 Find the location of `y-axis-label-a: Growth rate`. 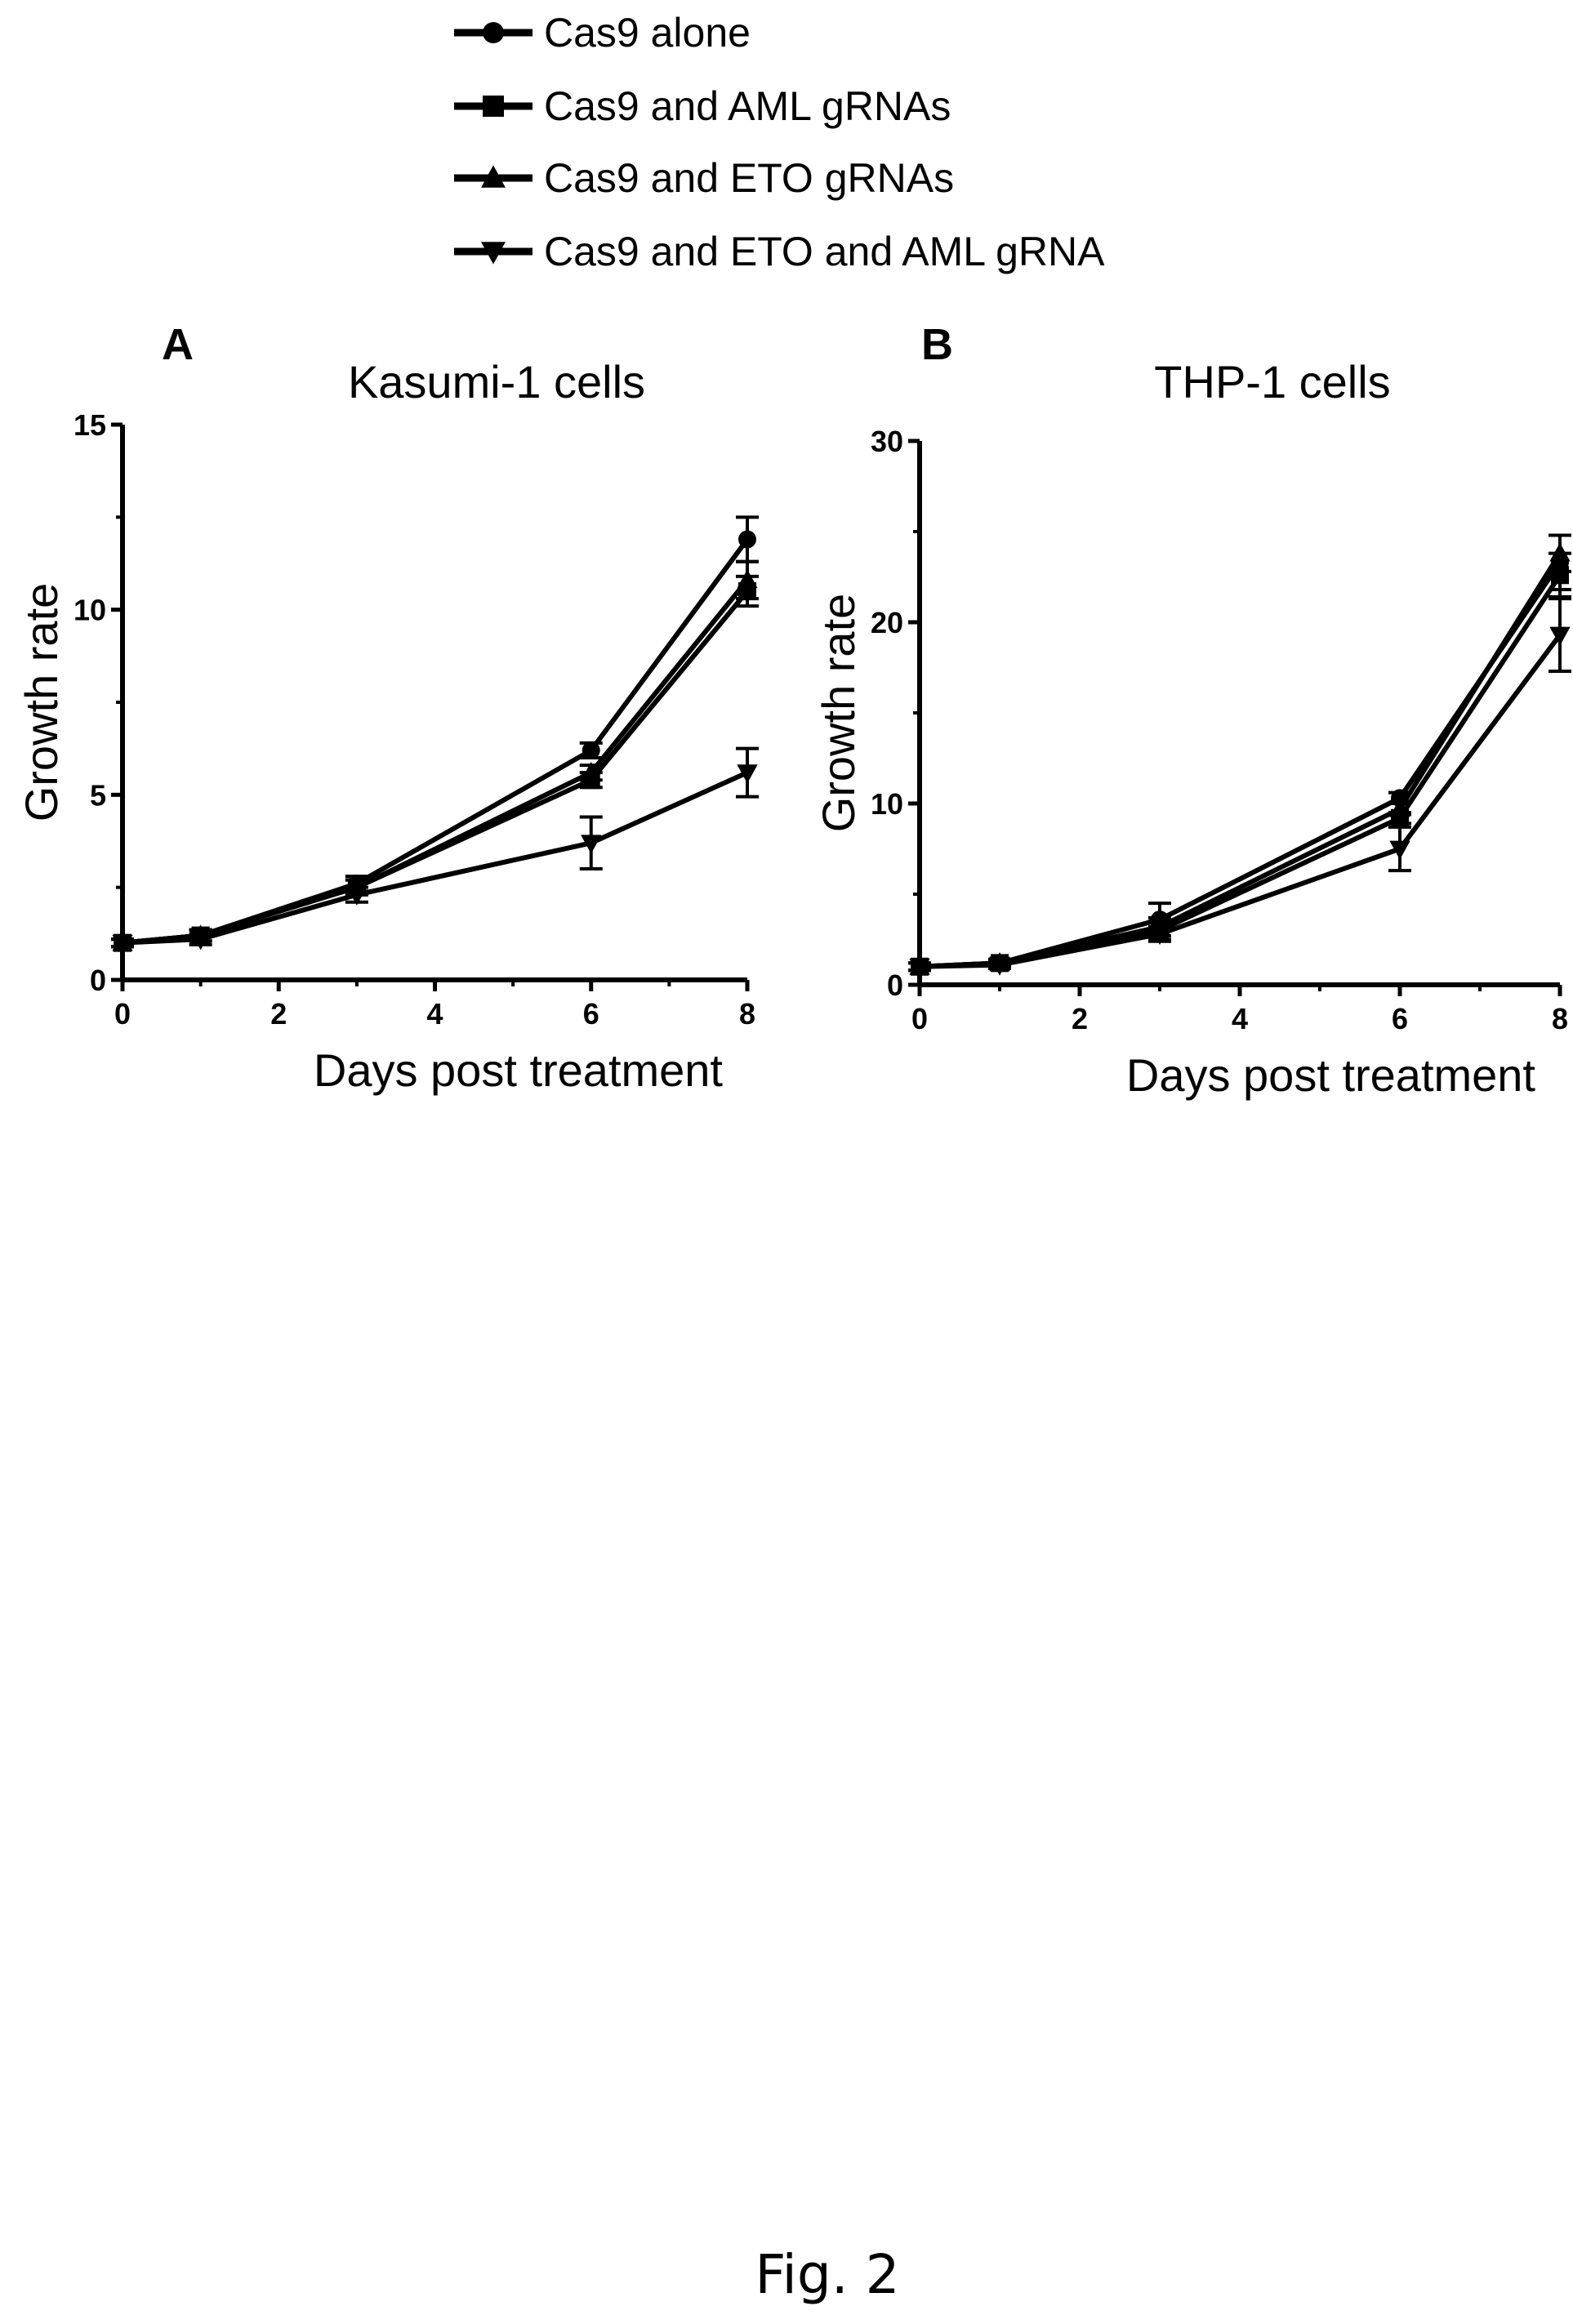

y-axis-label-a: Growth rate is located at coordinates (41, 703).